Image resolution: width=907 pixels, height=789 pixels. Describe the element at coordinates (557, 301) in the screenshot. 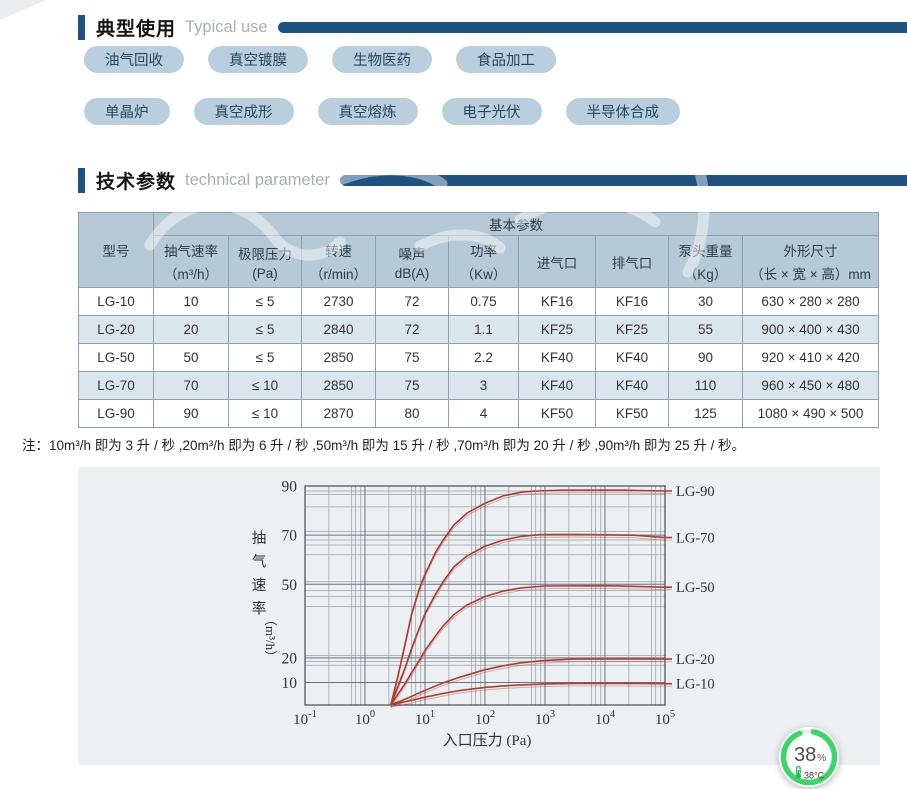

I see `table-cell: KF16` at that location.